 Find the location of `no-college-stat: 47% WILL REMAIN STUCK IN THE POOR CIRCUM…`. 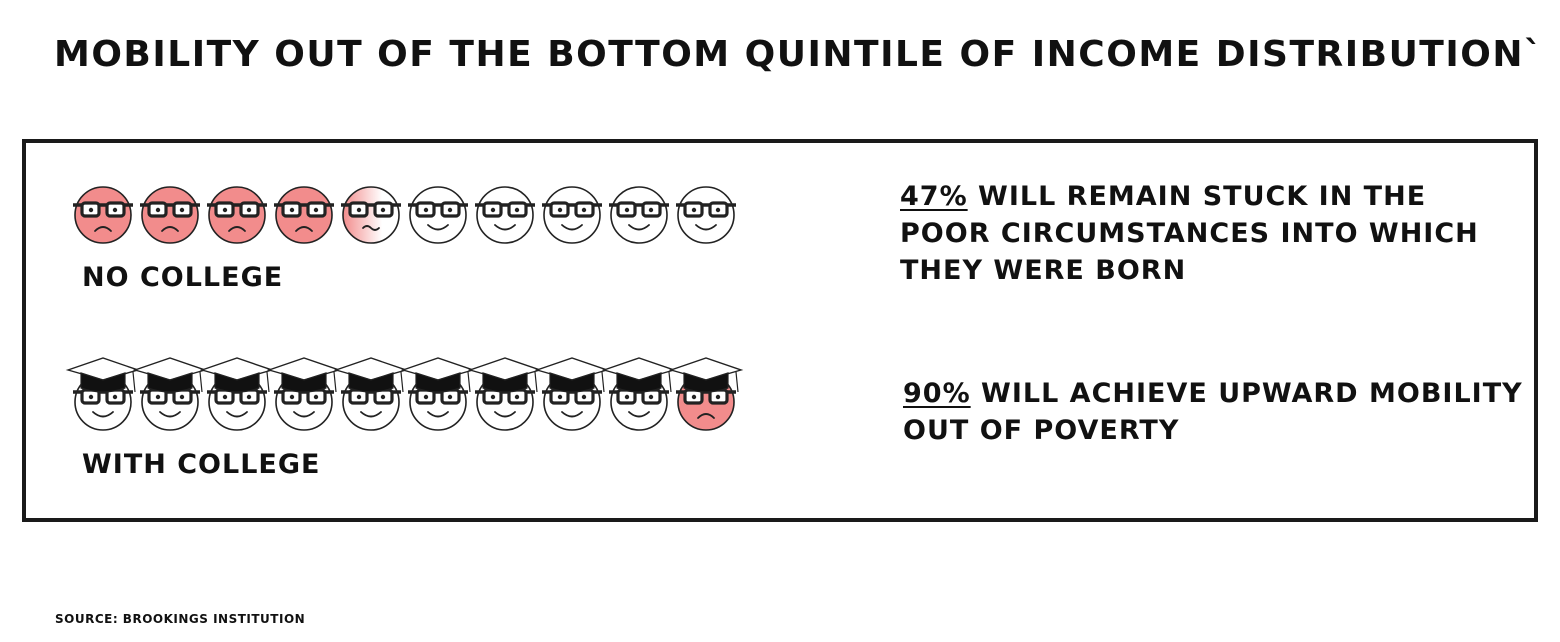

no-college-stat: 47% WILL REMAIN STUCK IN THE POOR CIRCUM… is located at coordinates (1210, 233).